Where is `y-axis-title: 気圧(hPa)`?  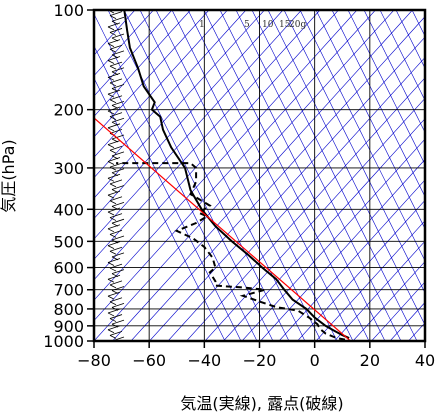 y-axis-title: 気圧(hPa) is located at coordinates (9, 175).